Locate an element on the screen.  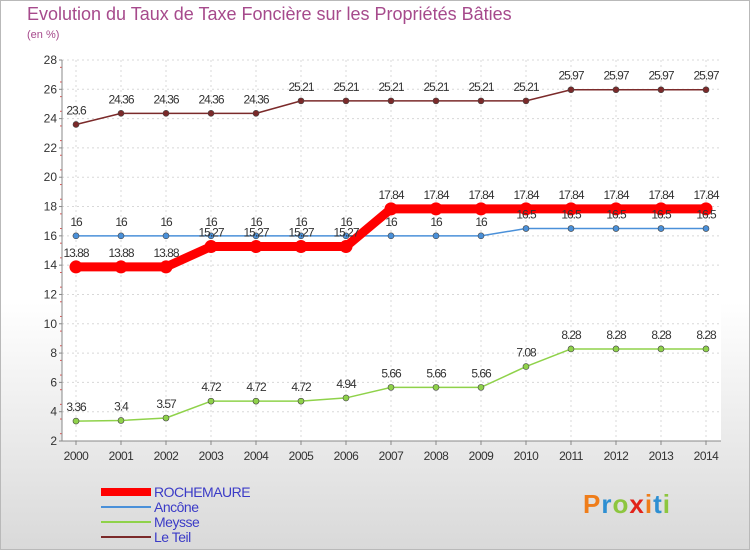
series-meysse is located at coordinates (391, 385).